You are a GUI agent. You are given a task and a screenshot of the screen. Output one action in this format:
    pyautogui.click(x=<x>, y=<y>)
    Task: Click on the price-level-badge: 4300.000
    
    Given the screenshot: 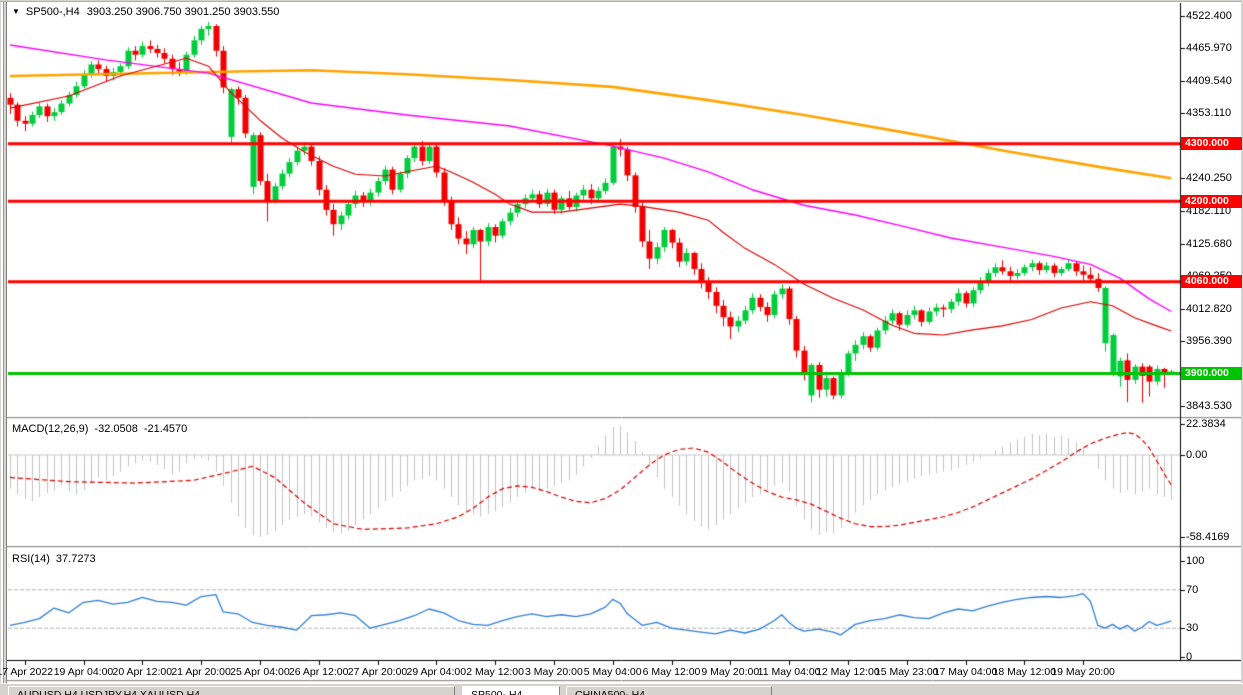 What is the action you would take?
    pyautogui.click(x=1211, y=144)
    